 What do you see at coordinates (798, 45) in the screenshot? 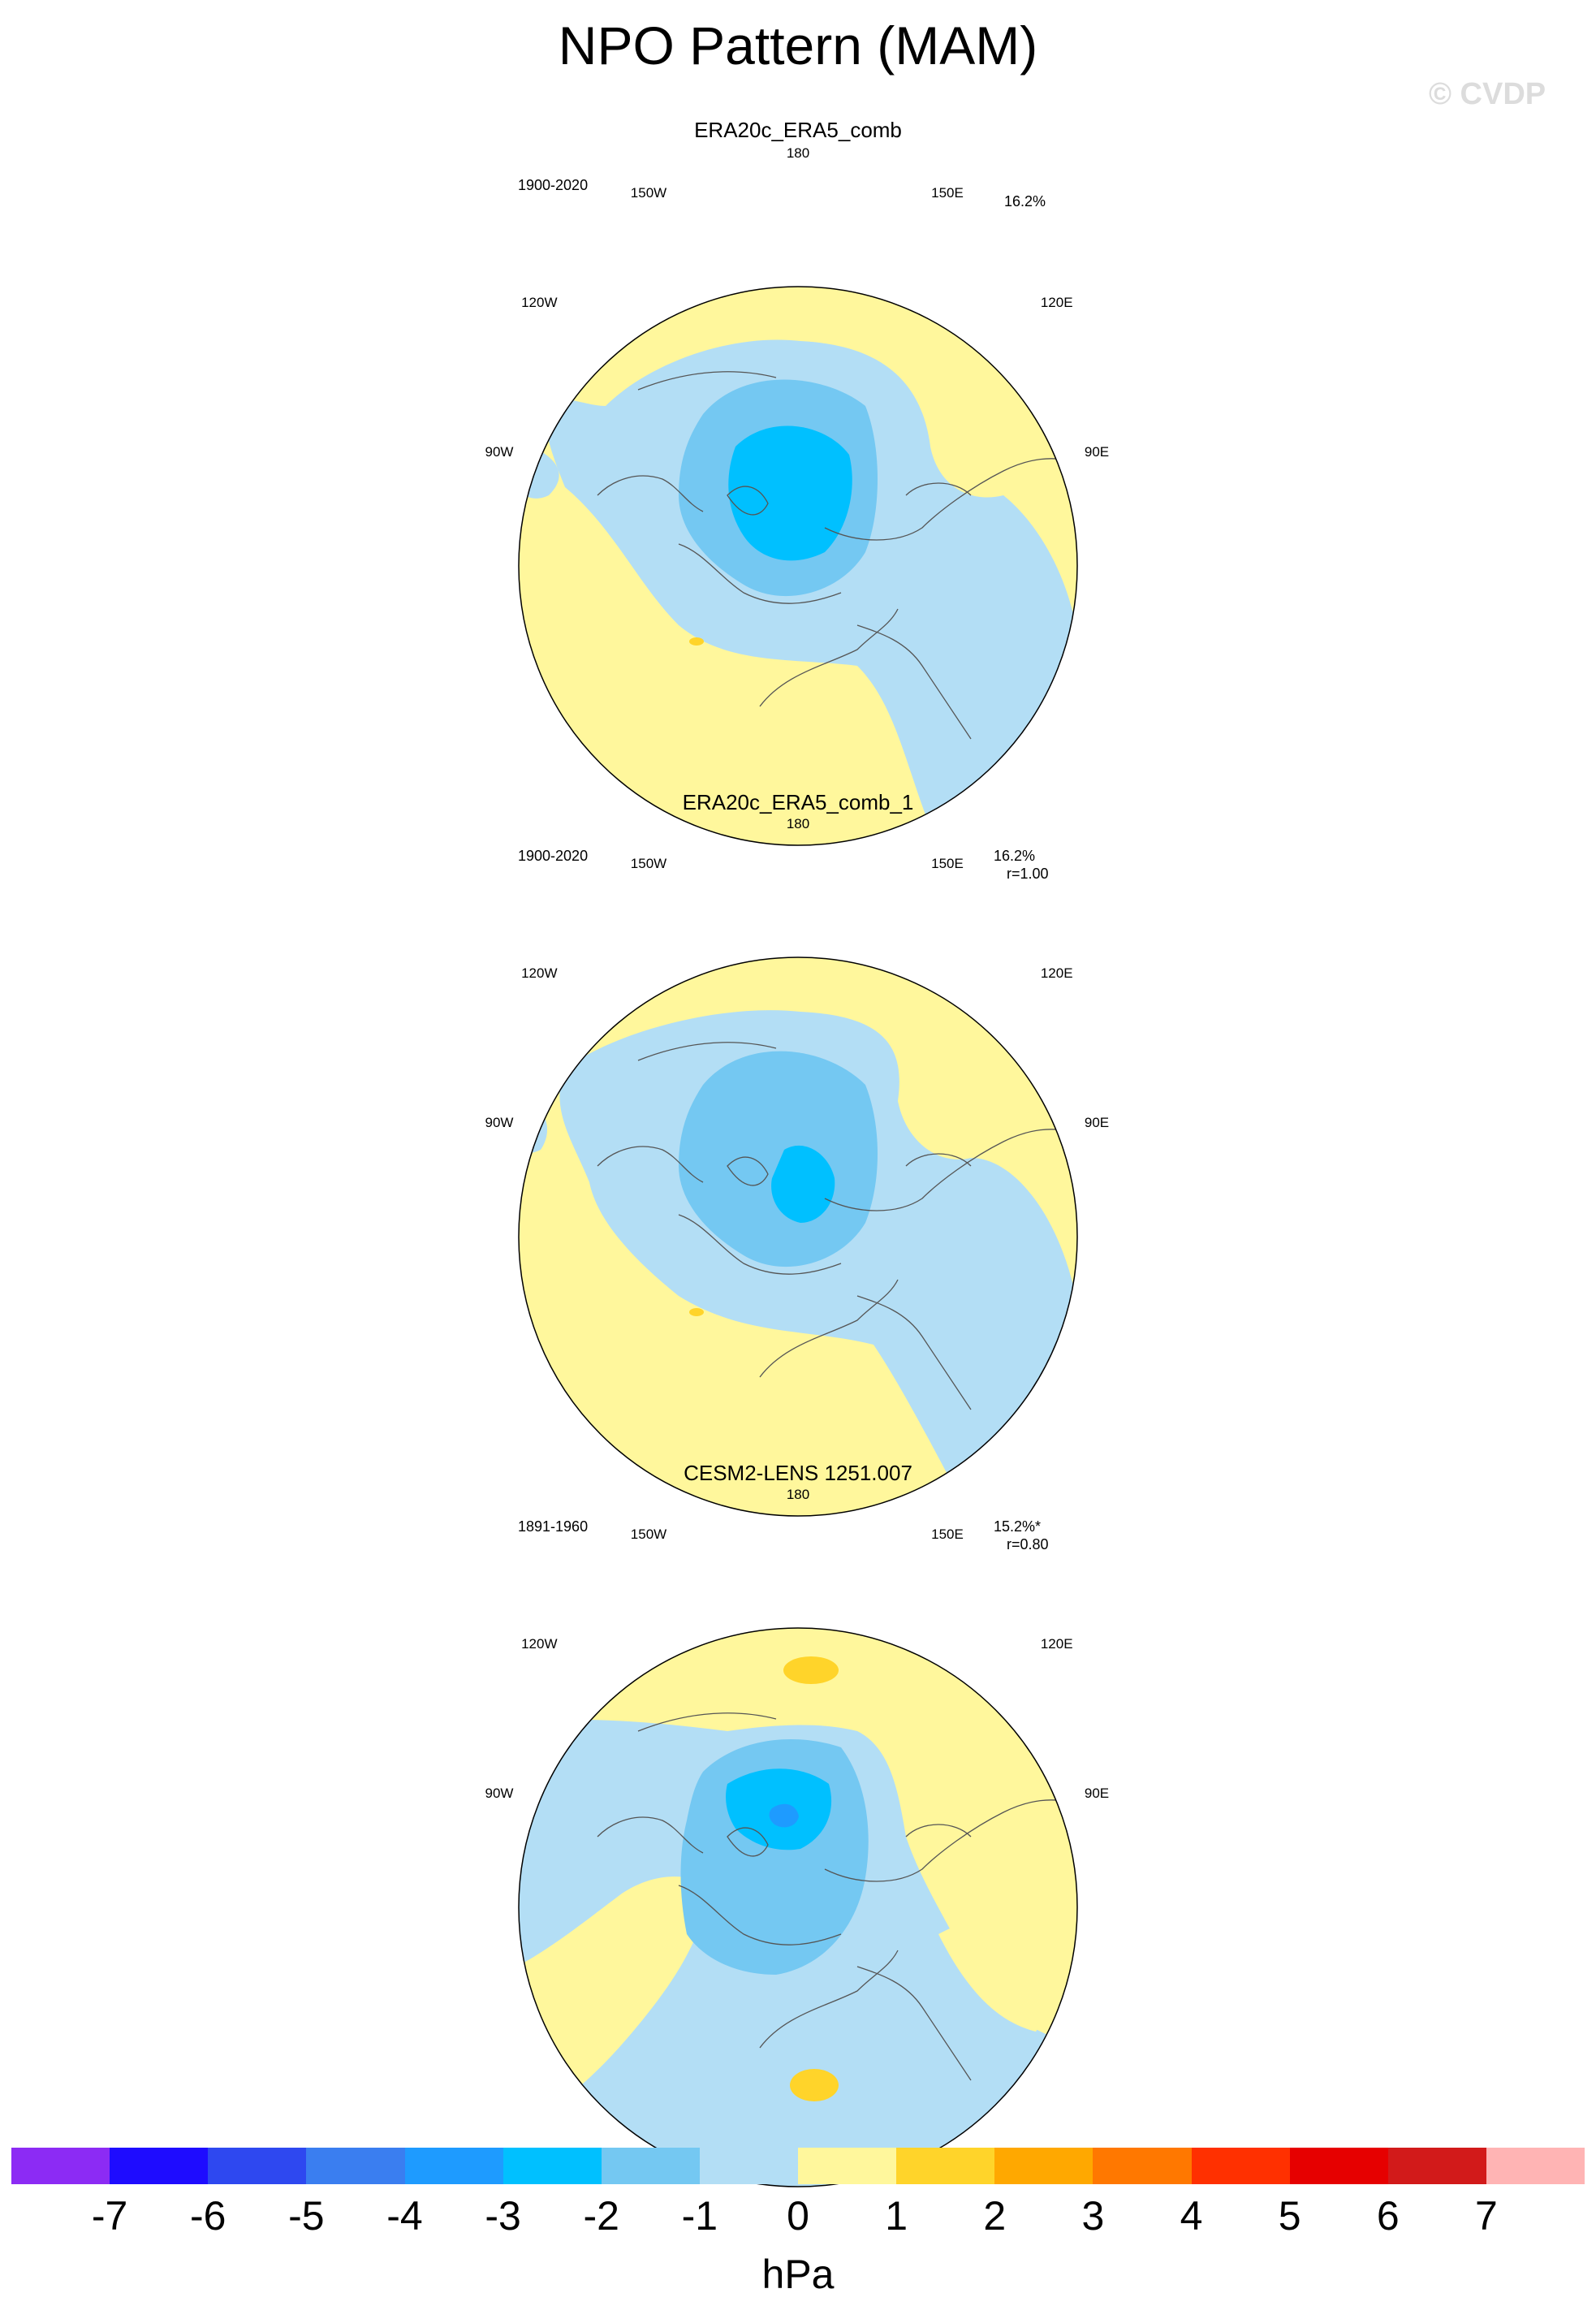
I see `figure-title: NPO Pattern (MAM)` at bounding box center [798, 45].